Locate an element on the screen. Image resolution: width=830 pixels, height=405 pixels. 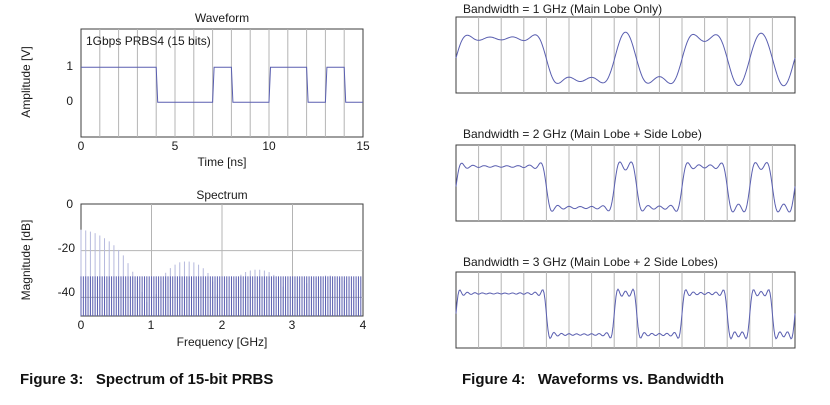
bw-panel-1ghz-frame is located at coordinates (625, 55).